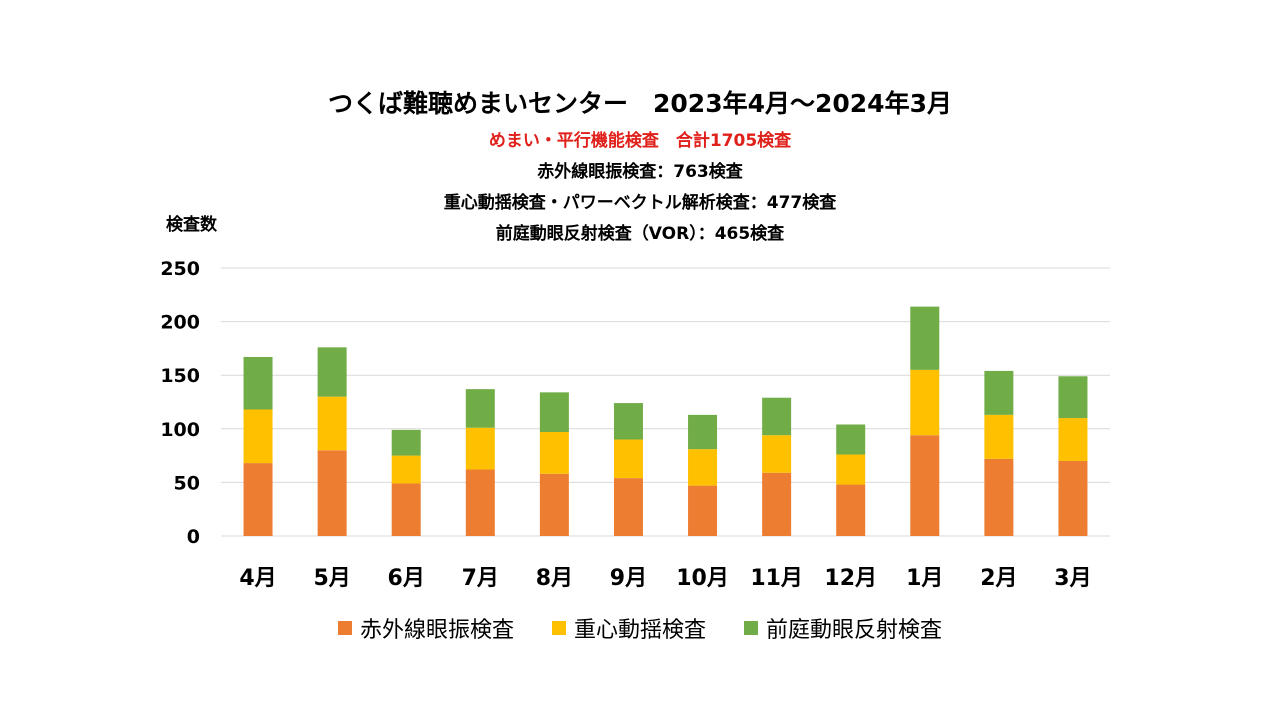 Image resolution: width=1280 pixels, height=720 pixels. Describe the element at coordinates (640, 103) in the screenshot. I see `chart-title: つくば難聴めまいセンター 2023年4月～2024年3月` at that location.